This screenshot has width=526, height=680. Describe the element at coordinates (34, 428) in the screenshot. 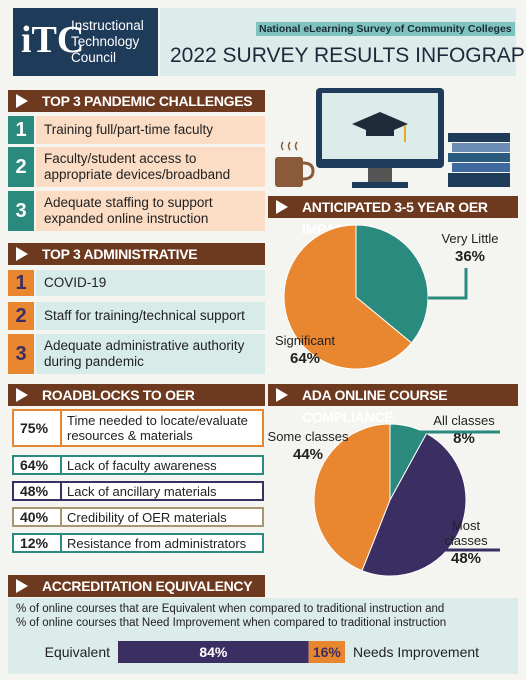

I see `percent: 75%` at that location.